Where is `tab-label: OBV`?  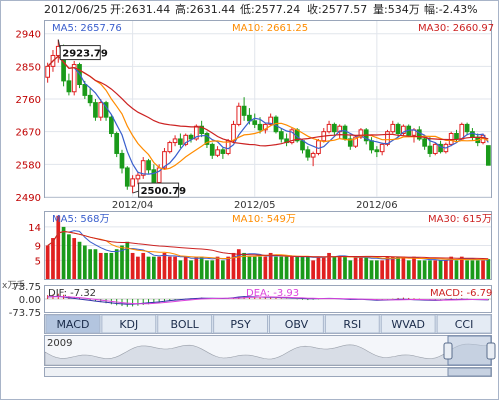
tab-label: OBV is located at coordinates (297, 324).